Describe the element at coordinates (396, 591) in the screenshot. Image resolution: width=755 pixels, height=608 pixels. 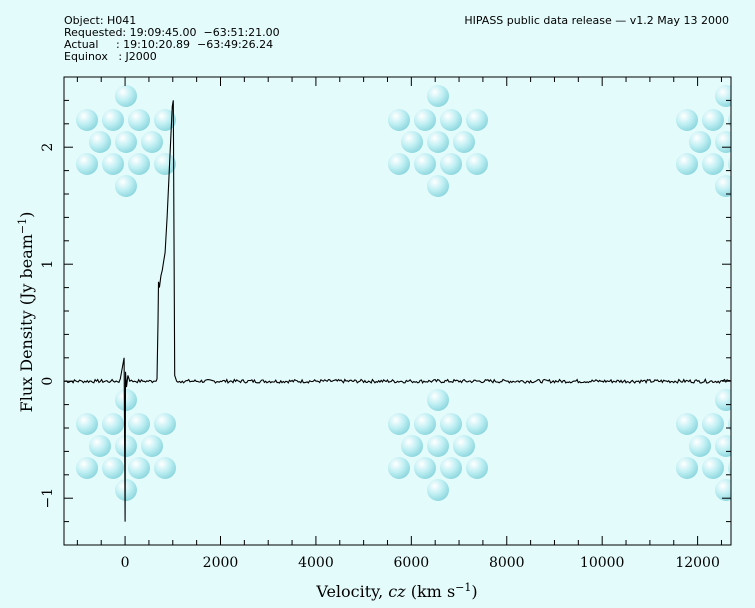
I see `x-axis-label: Velocity, cz (km s−1)` at that location.